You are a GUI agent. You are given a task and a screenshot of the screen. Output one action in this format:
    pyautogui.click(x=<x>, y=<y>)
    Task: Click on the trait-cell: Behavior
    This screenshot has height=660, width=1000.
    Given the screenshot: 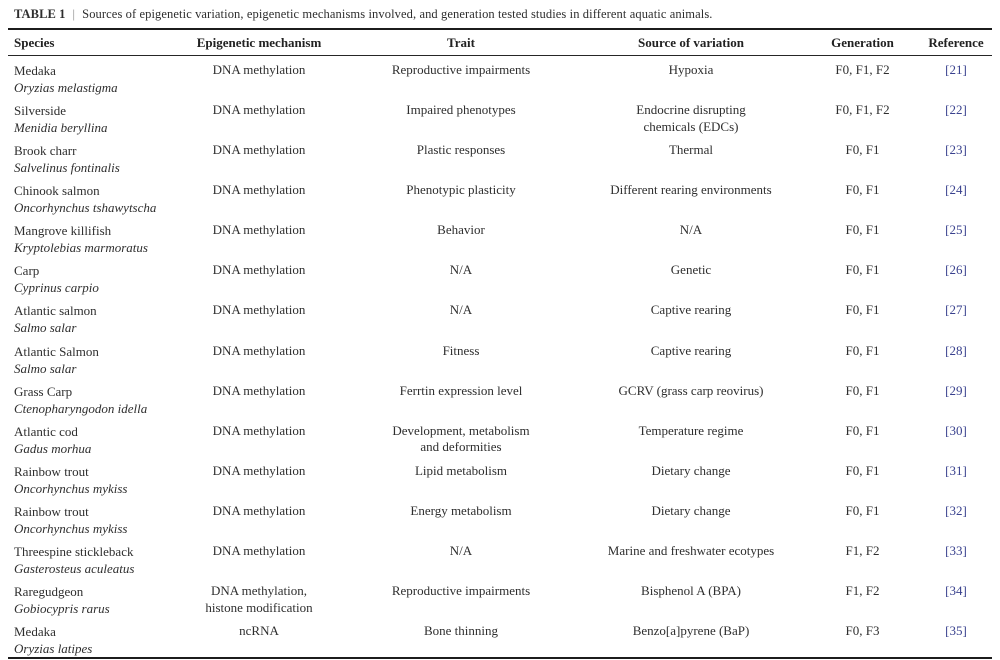 What is the action you would take?
    pyautogui.click(x=461, y=230)
    